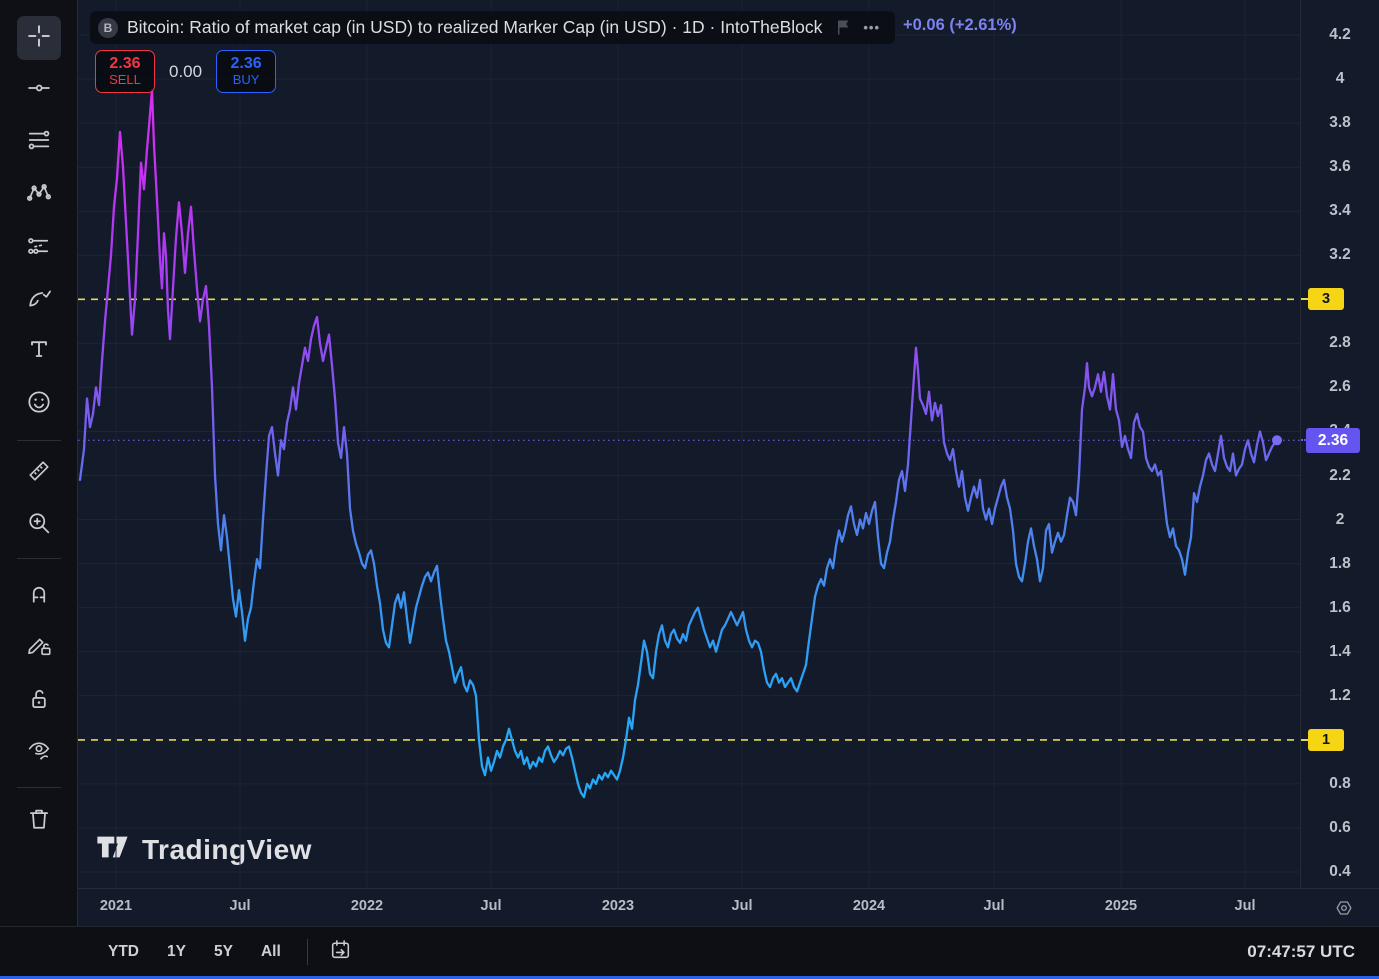 The width and height of the screenshot is (1379, 979). I want to click on zoom-in-tool-button, so click(39, 525).